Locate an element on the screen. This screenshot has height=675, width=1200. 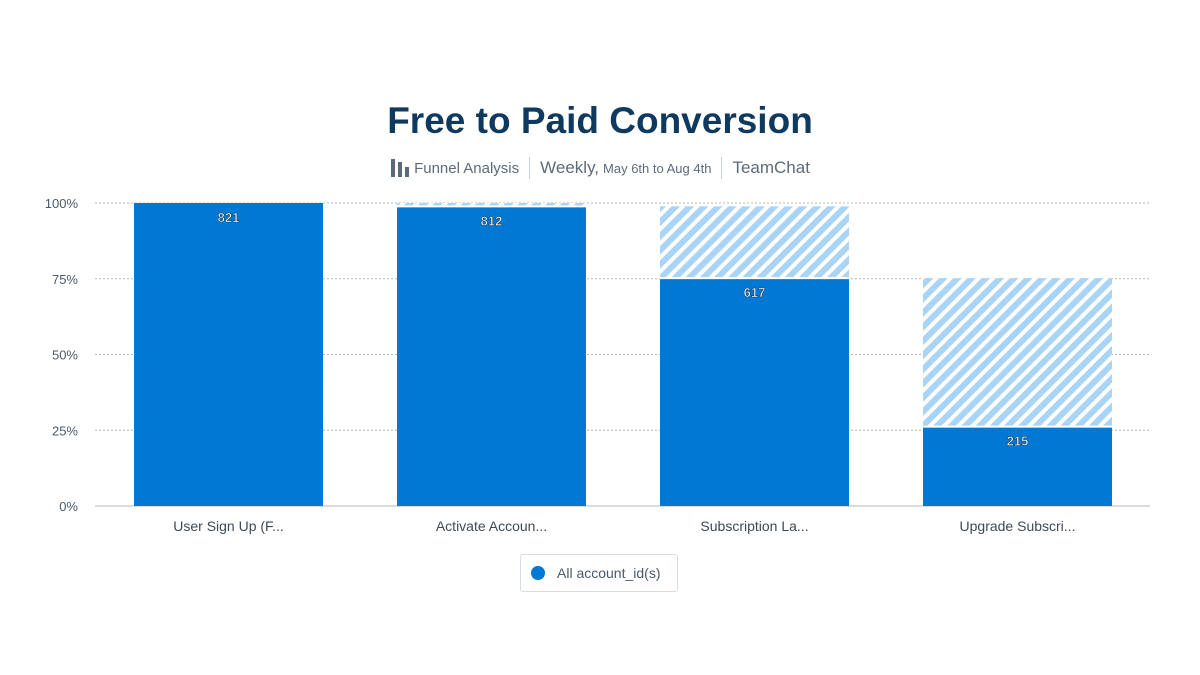
date-range-label: May 6th to Aug 4th is located at coordinates (657, 168).